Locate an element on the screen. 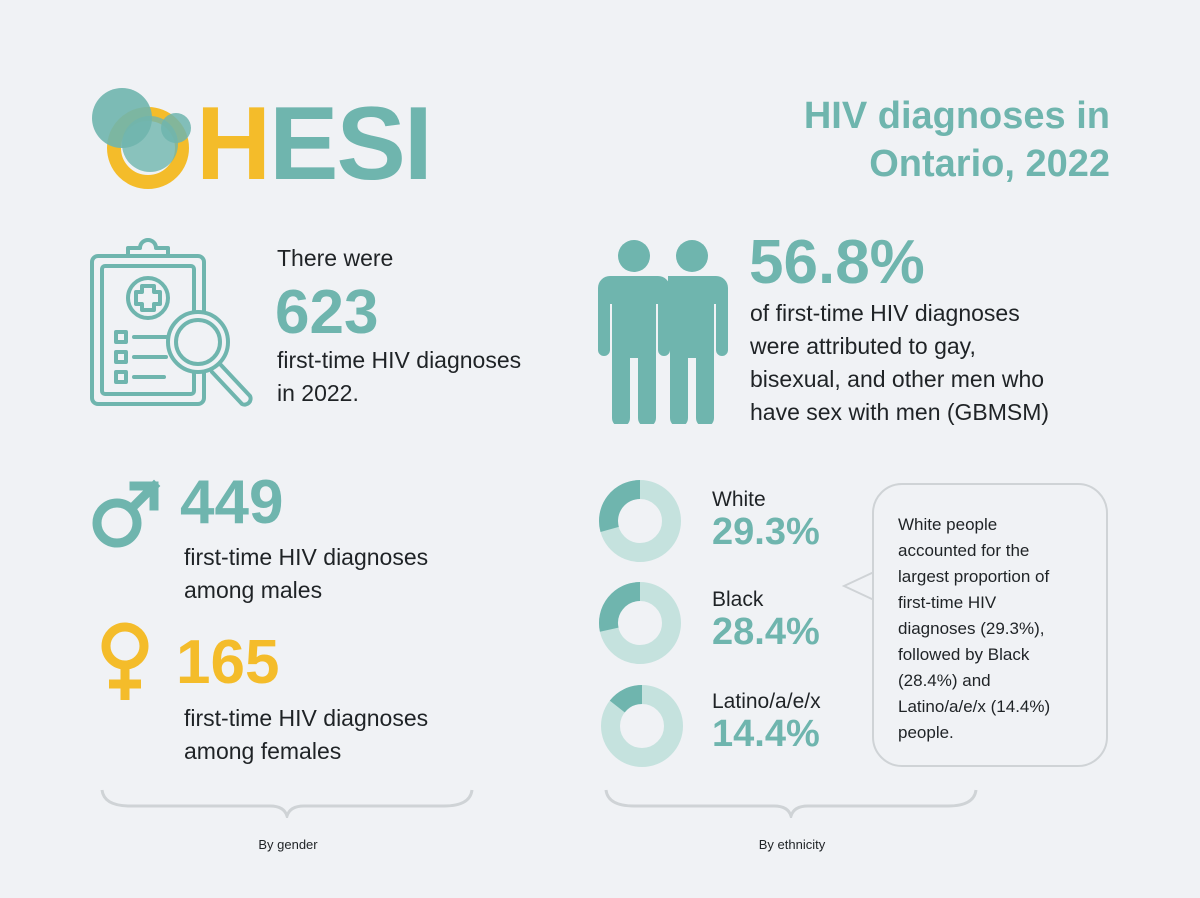 This screenshot has width=1200, height=898. male-count: 449 is located at coordinates (232, 502).